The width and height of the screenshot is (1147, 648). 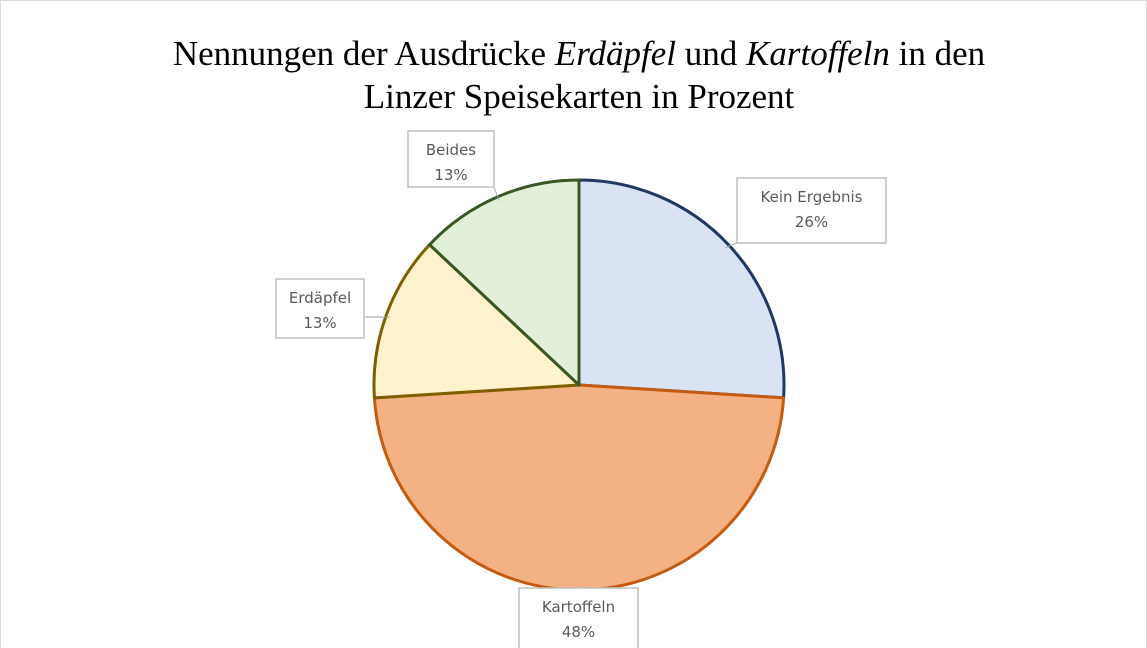 I want to click on slice-value-label: 26%, so click(x=811, y=222).